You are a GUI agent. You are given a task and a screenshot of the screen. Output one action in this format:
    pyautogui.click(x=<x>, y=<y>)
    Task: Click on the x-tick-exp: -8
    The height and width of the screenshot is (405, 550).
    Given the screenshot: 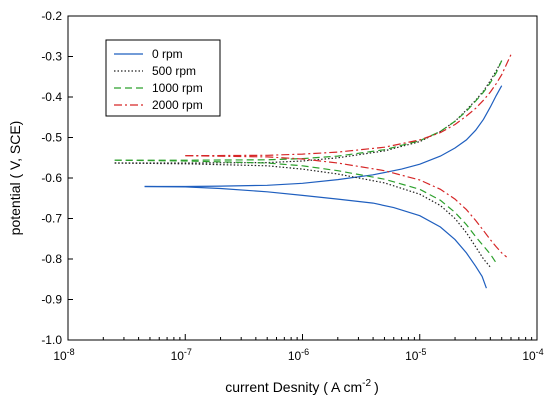 What is the action you would take?
    pyautogui.click(x=71, y=352)
    